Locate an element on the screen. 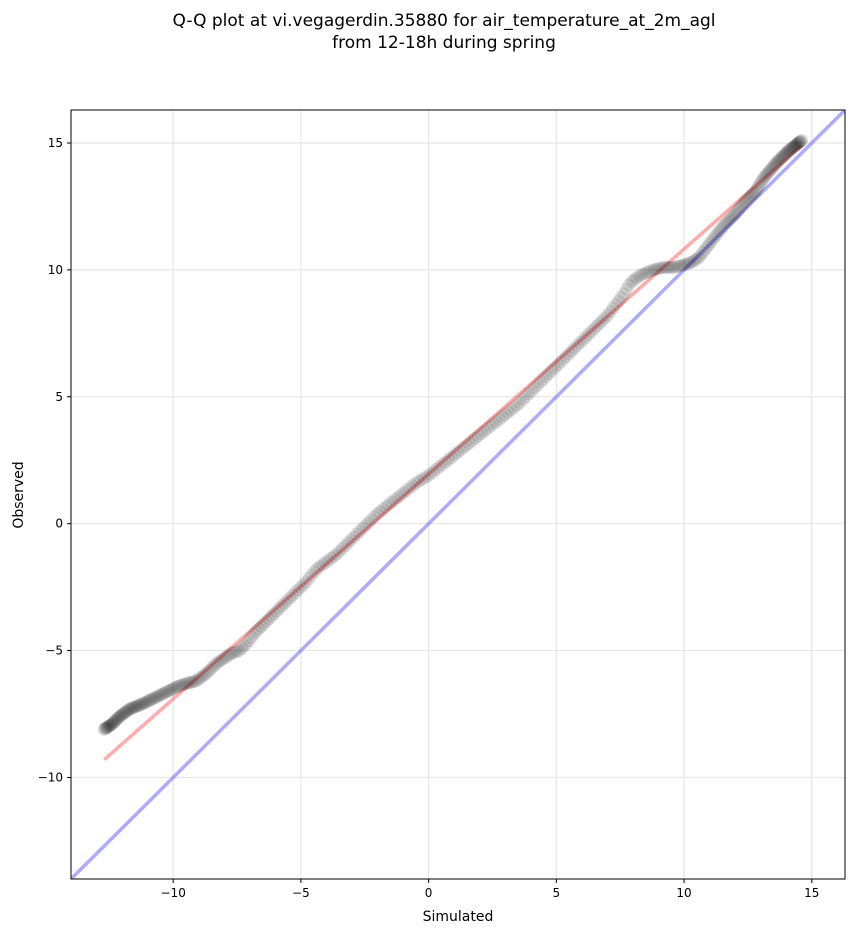 Image resolution: width=854 pixels, height=934 pixels. x-tick-label: 0 is located at coordinates (429, 893).